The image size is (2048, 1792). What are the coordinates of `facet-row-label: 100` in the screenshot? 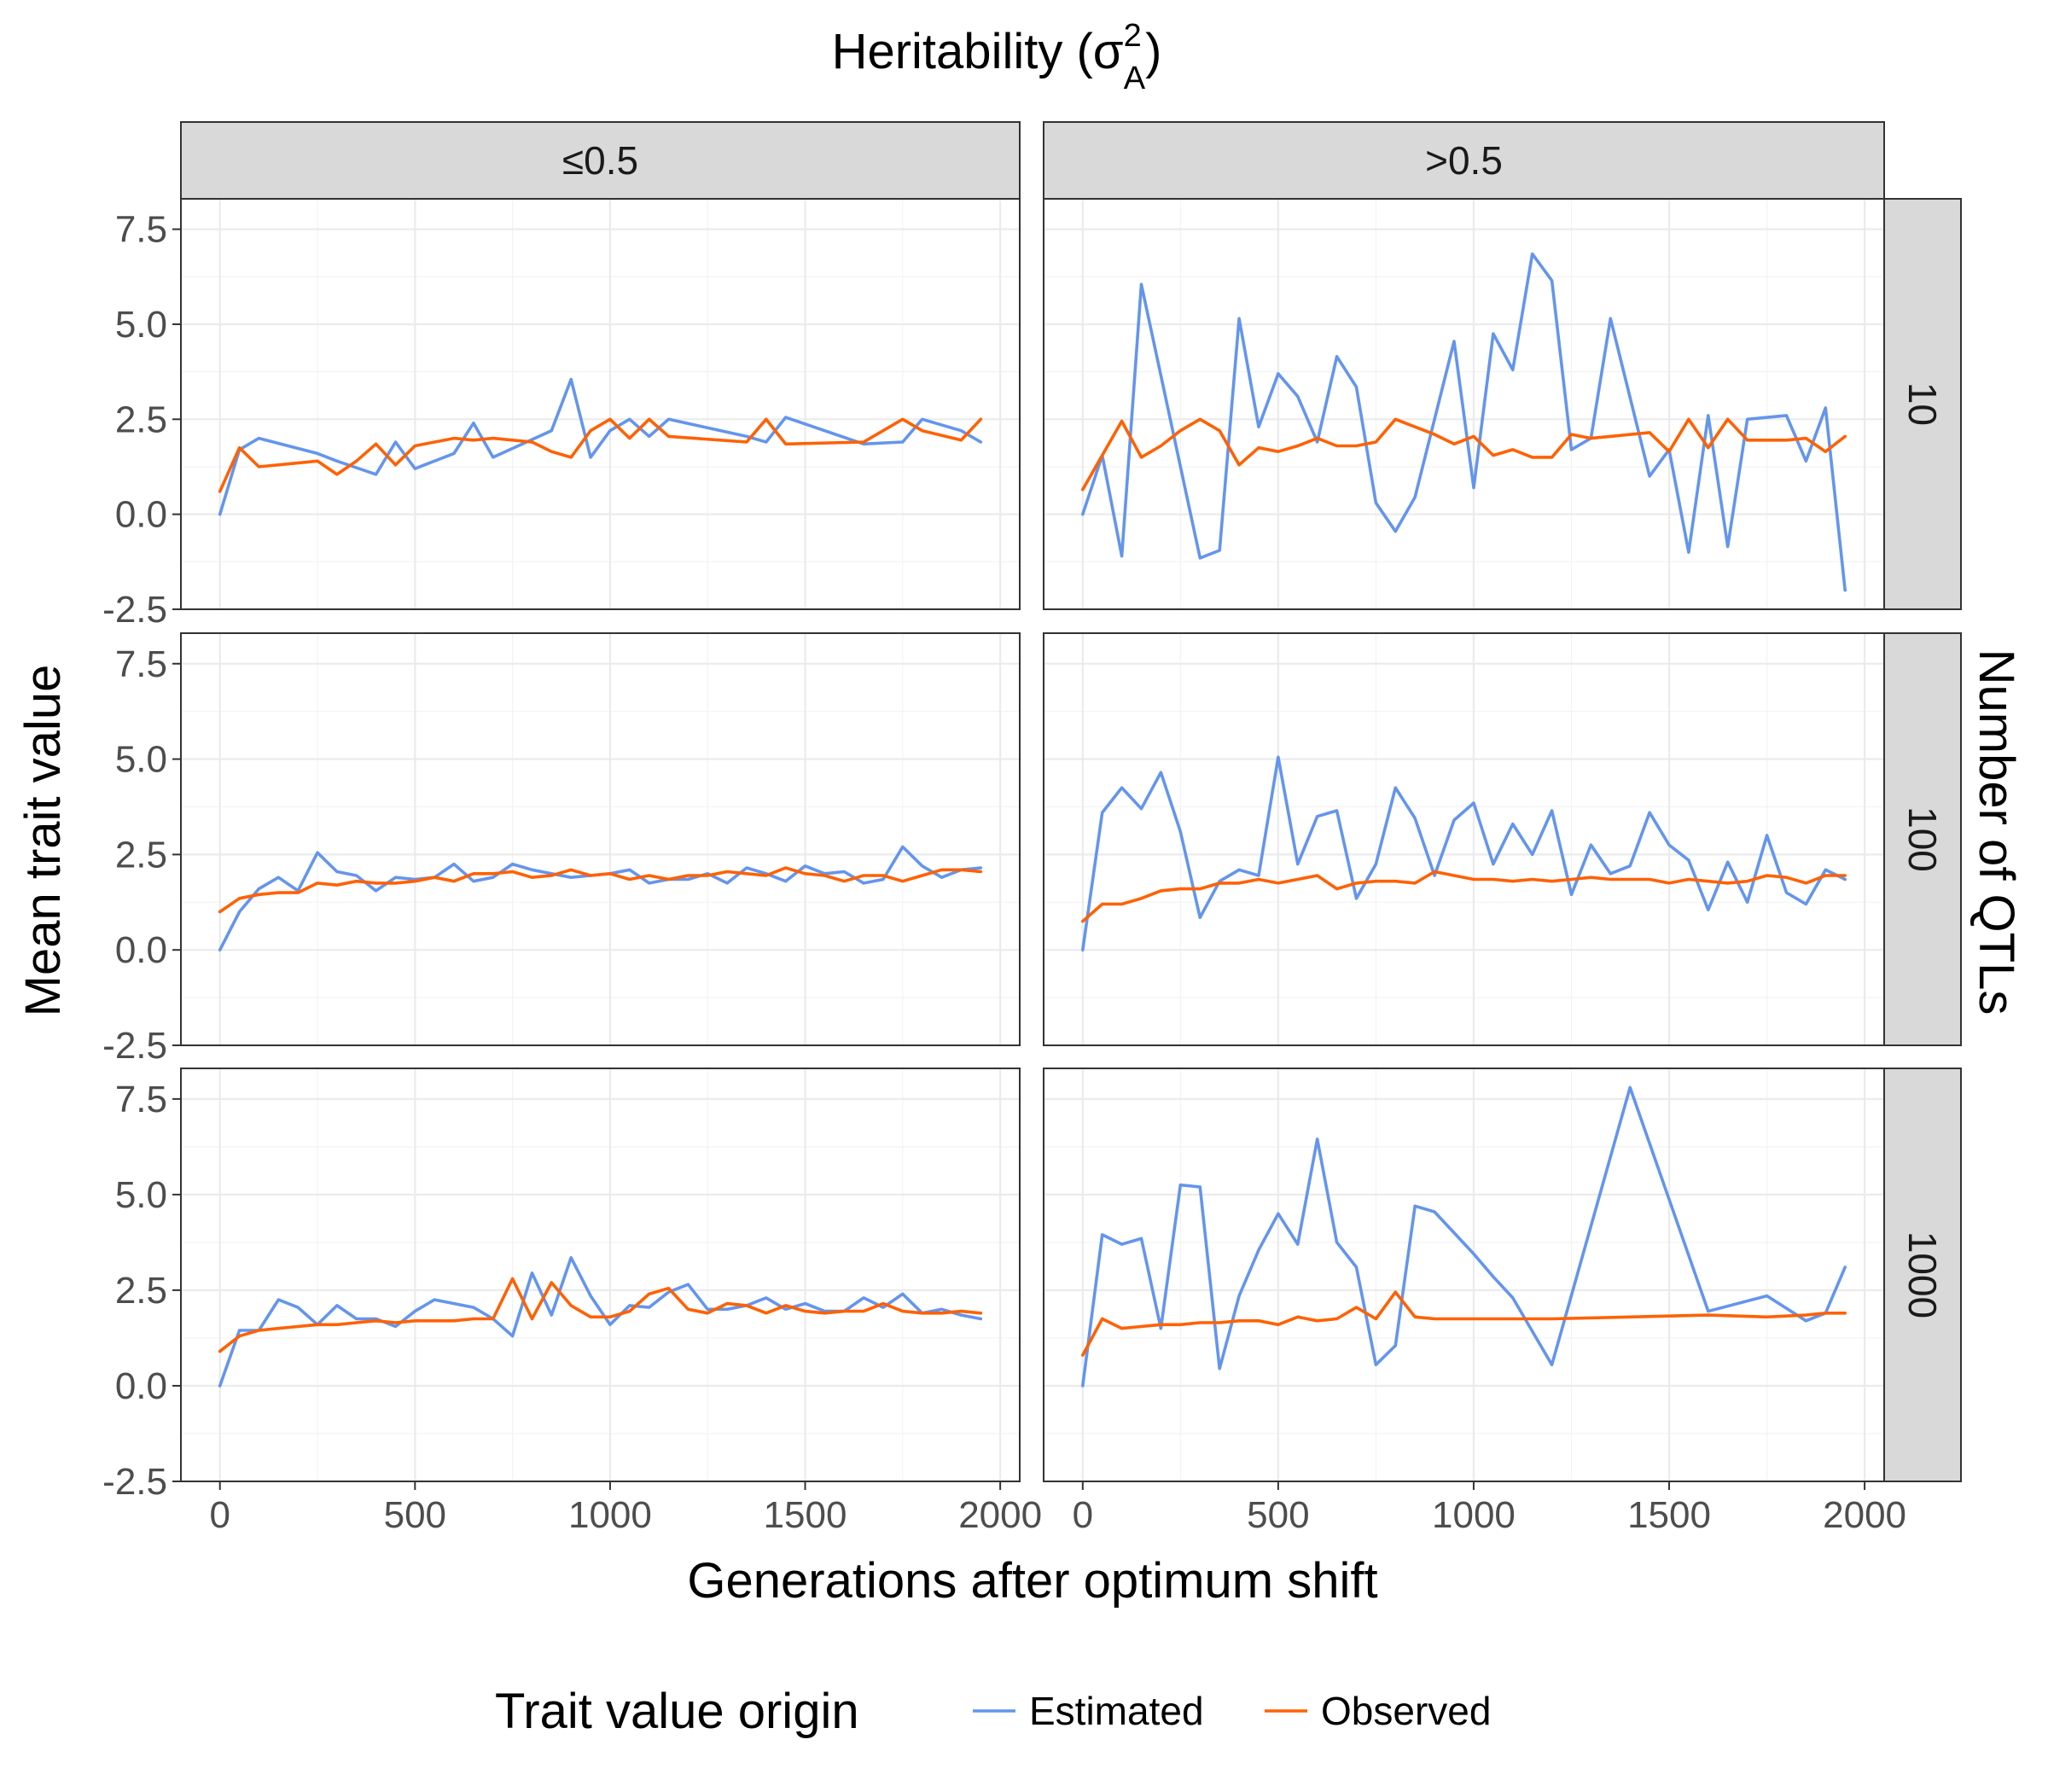 It's located at (1923, 839).